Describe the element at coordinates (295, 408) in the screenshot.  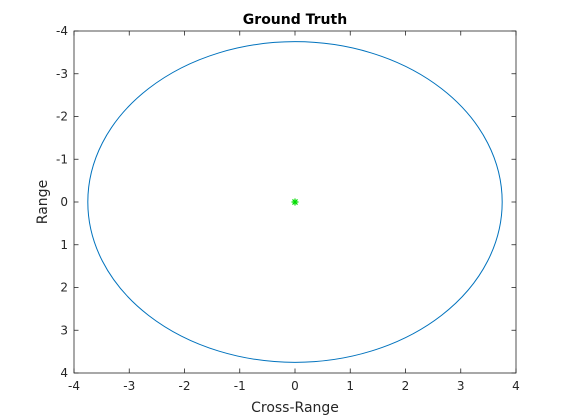
I see `x-axis-label: Cross-Range` at that location.